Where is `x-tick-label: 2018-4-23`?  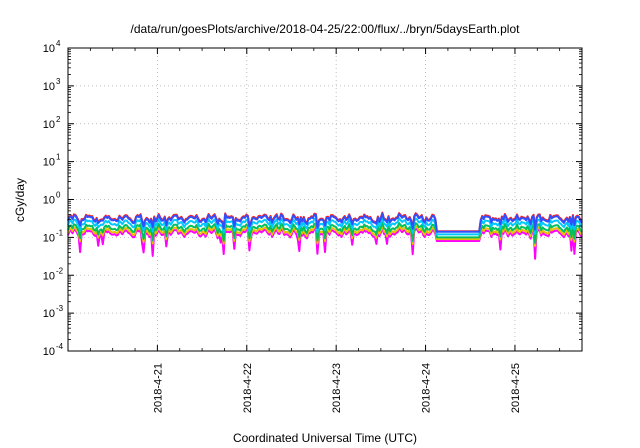 x-tick-label: 2018-4-23 is located at coordinates (337, 388).